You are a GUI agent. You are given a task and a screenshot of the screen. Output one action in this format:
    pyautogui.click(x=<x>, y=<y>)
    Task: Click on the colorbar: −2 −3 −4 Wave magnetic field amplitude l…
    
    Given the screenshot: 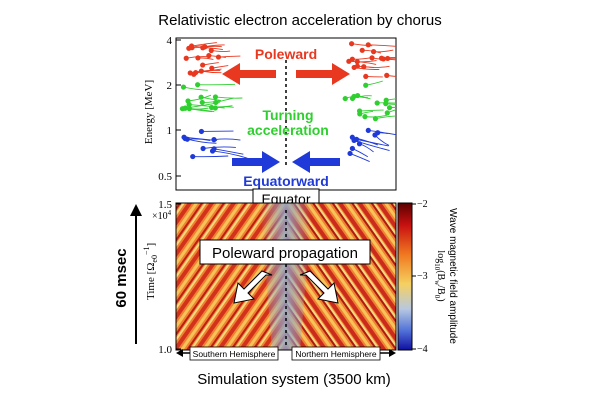 What is the action you would take?
    pyautogui.click(x=427, y=277)
    